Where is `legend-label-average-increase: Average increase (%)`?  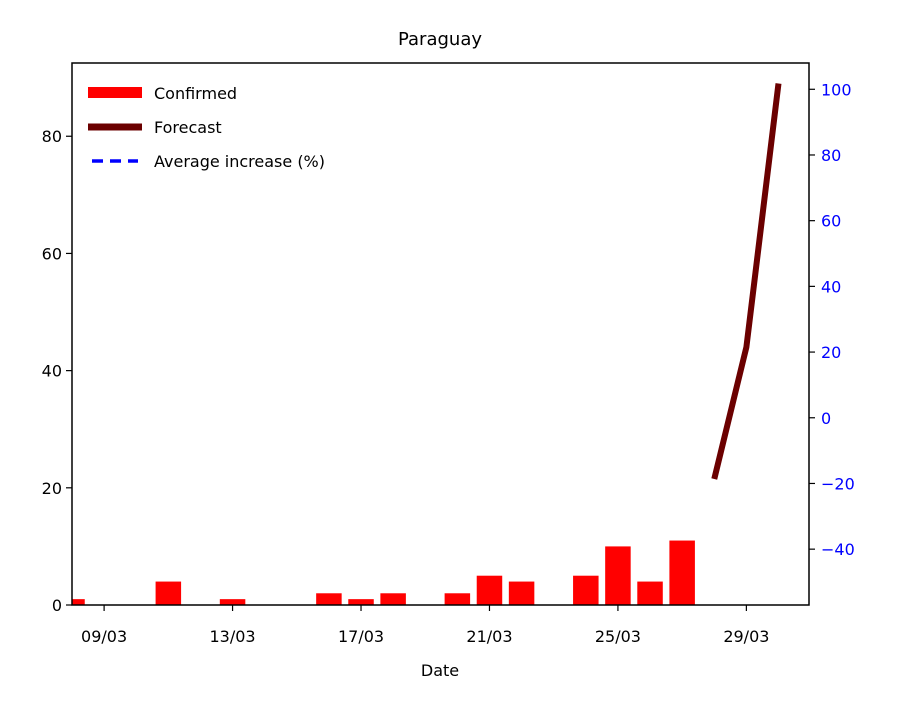
legend-label-average-increase: Average increase (%) is located at coordinates (239, 161).